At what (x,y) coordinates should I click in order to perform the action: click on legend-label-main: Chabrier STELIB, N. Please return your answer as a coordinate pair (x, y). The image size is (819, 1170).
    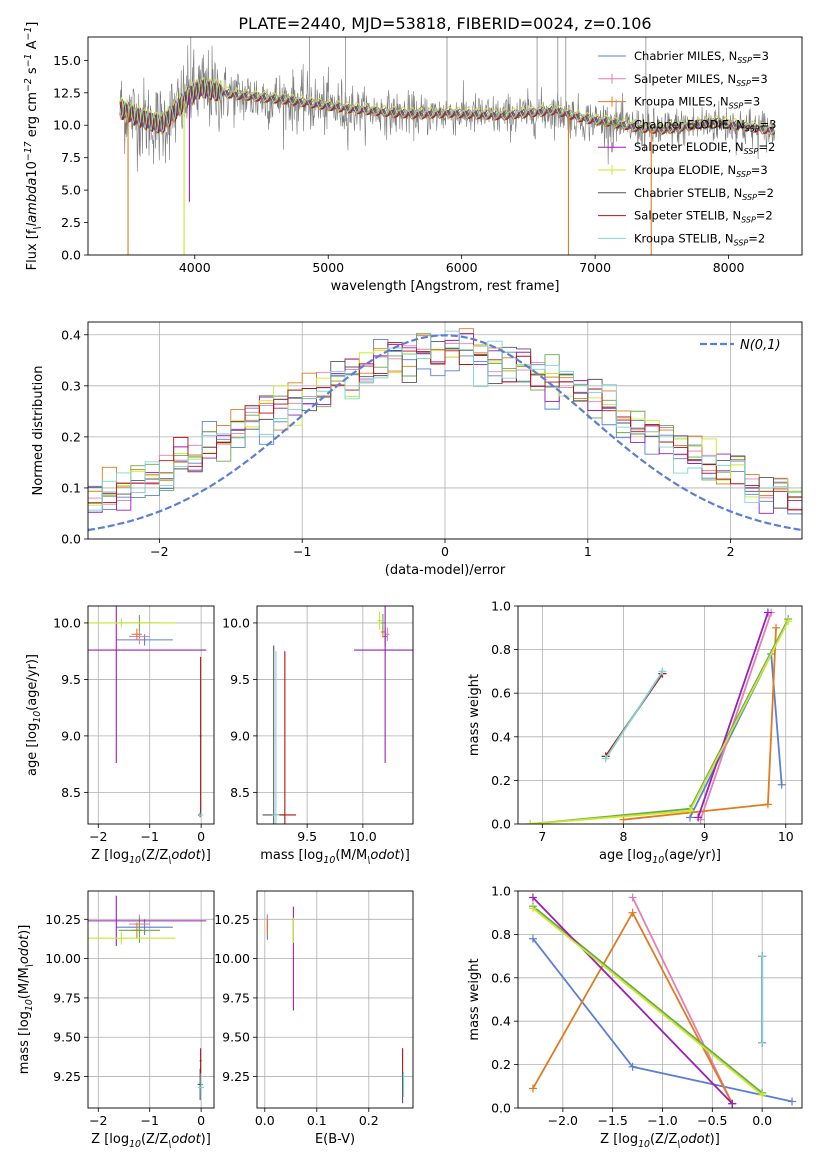
    Looking at the image, I should click on (688, 193).